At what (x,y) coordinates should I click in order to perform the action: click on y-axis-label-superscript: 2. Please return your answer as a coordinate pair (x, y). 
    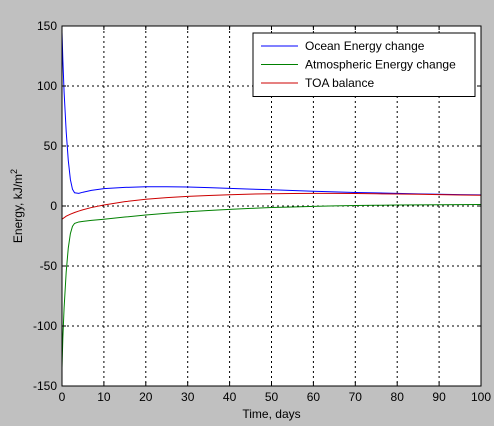
    Looking at the image, I should click on (14, 171).